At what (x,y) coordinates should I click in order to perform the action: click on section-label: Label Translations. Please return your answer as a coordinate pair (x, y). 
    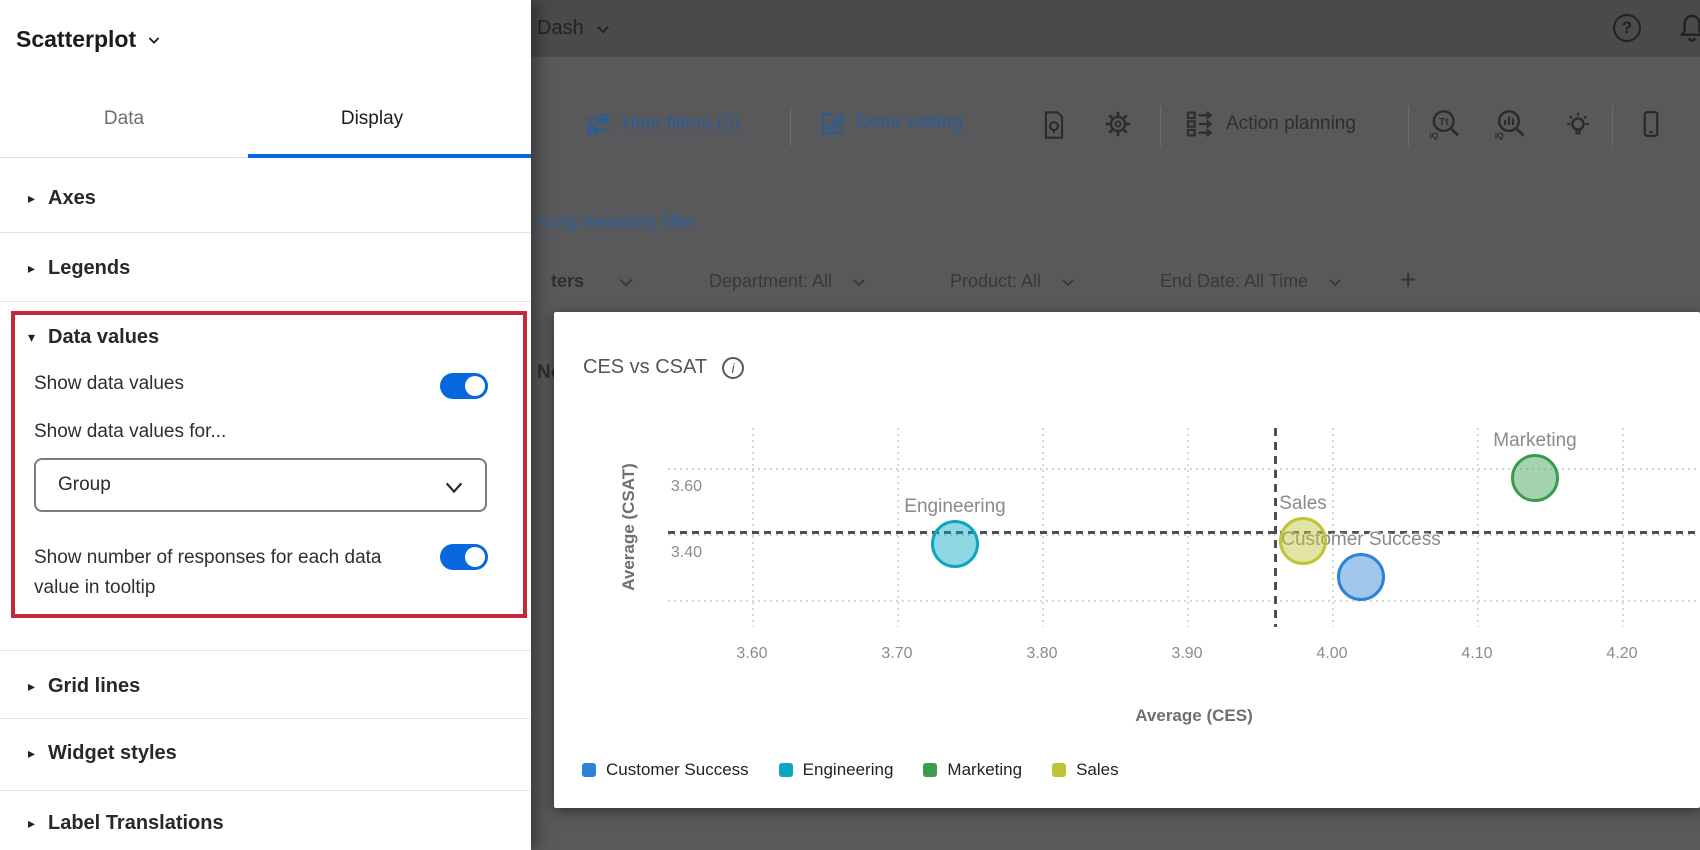
    Looking at the image, I should click on (136, 822).